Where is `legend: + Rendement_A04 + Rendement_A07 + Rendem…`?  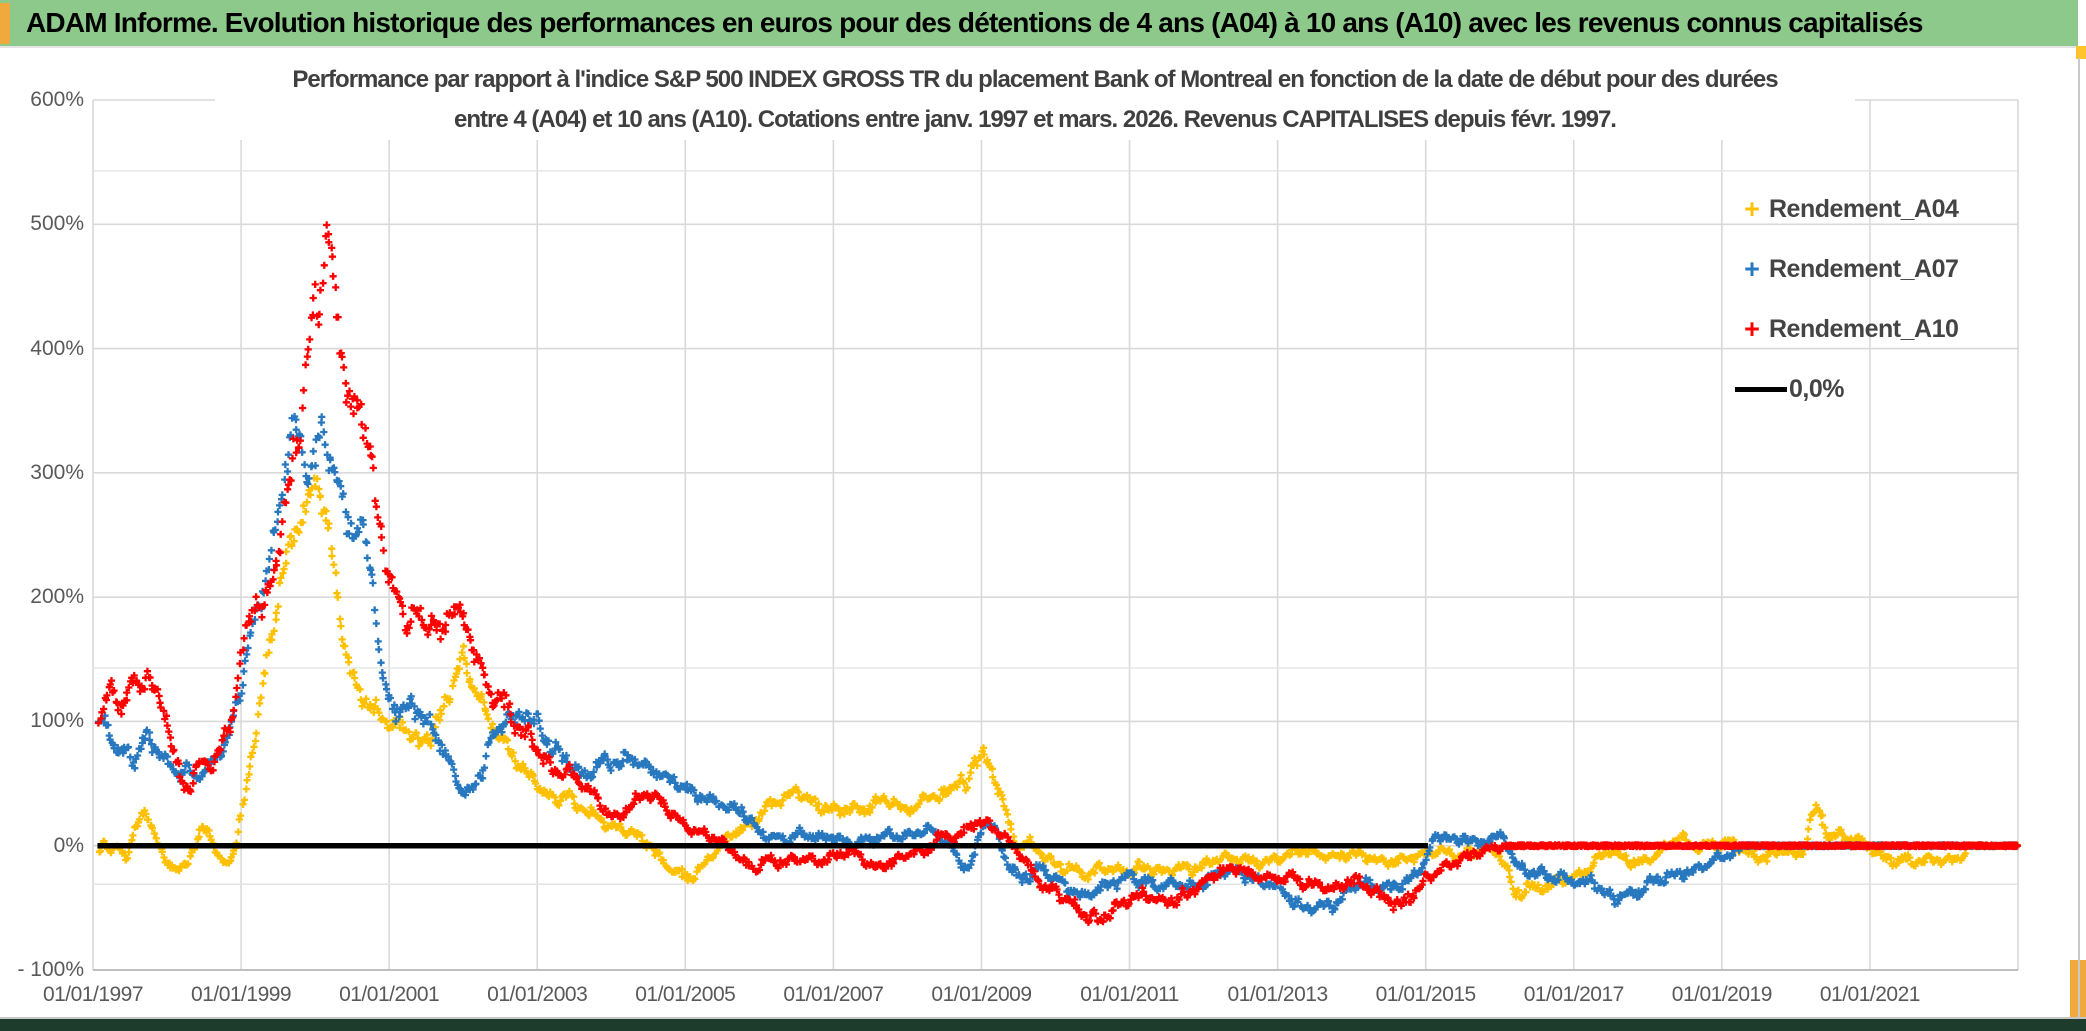 legend: + Rendement_A04 + Rendement_A07 + Rendem… is located at coordinates (1865, 299).